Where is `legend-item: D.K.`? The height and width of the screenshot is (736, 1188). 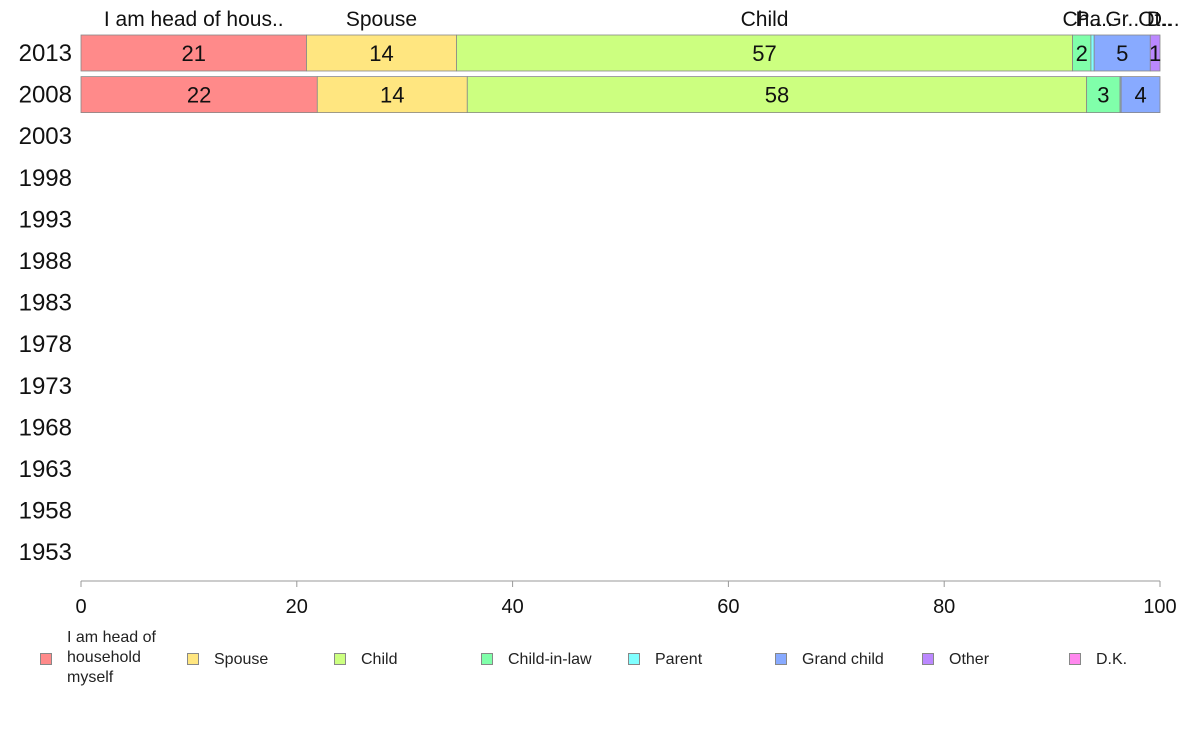 legend-item: D.K. is located at coordinates (1098, 660).